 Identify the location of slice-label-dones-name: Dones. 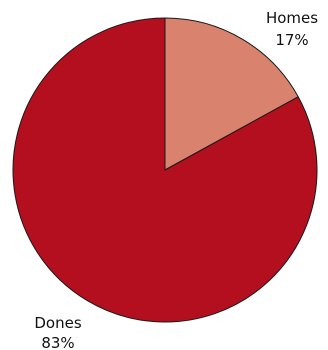
(57, 323).